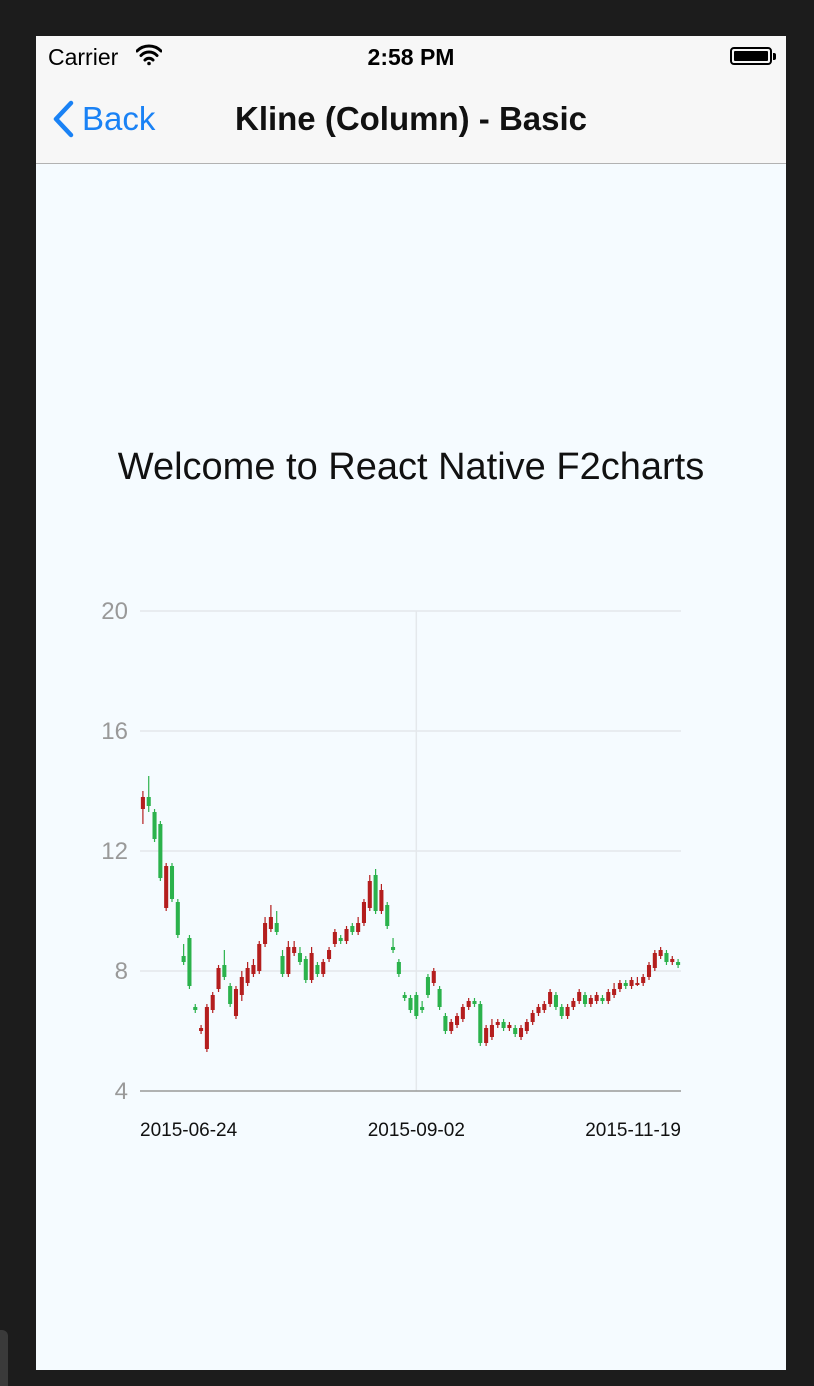 This screenshot has width=814, height=1386. Describe the element at coordinates (189, 1130) in the screenshot. I see `x-tick-label: 2015-06-24` at that location.